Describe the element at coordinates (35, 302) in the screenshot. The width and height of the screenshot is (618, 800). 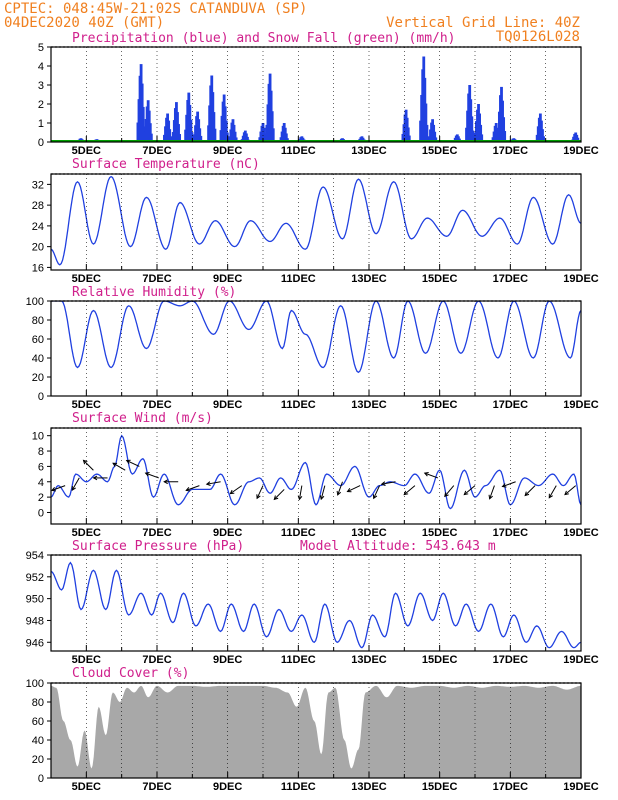
I see `rh-ytick-label: 100` at that location.